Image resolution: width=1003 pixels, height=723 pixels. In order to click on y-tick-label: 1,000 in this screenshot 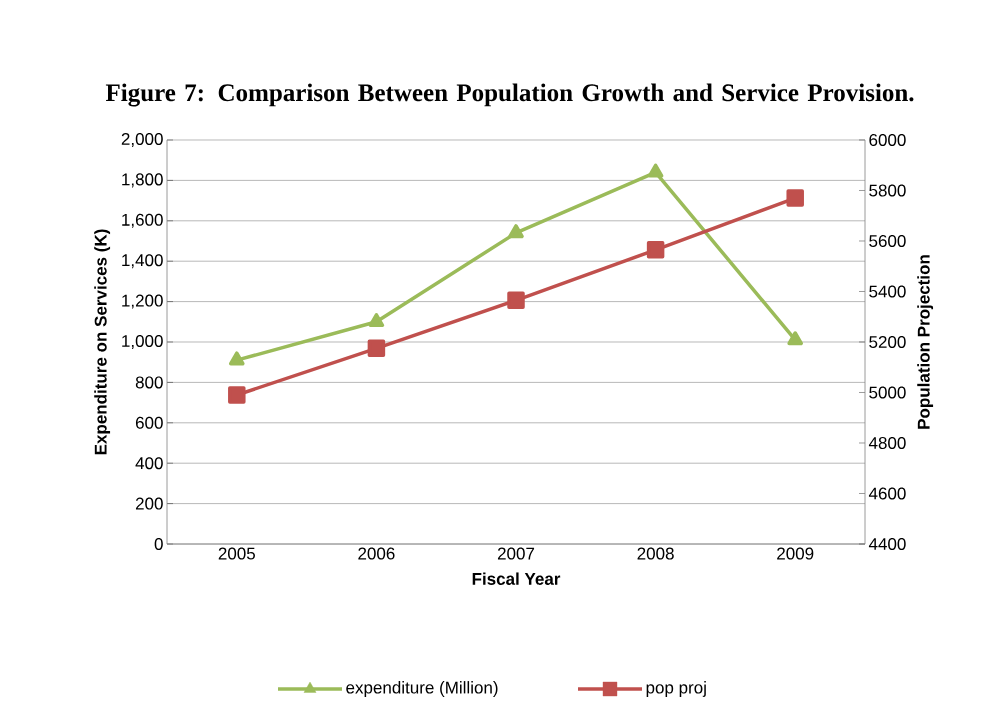, I will do `click(142, 342)`.